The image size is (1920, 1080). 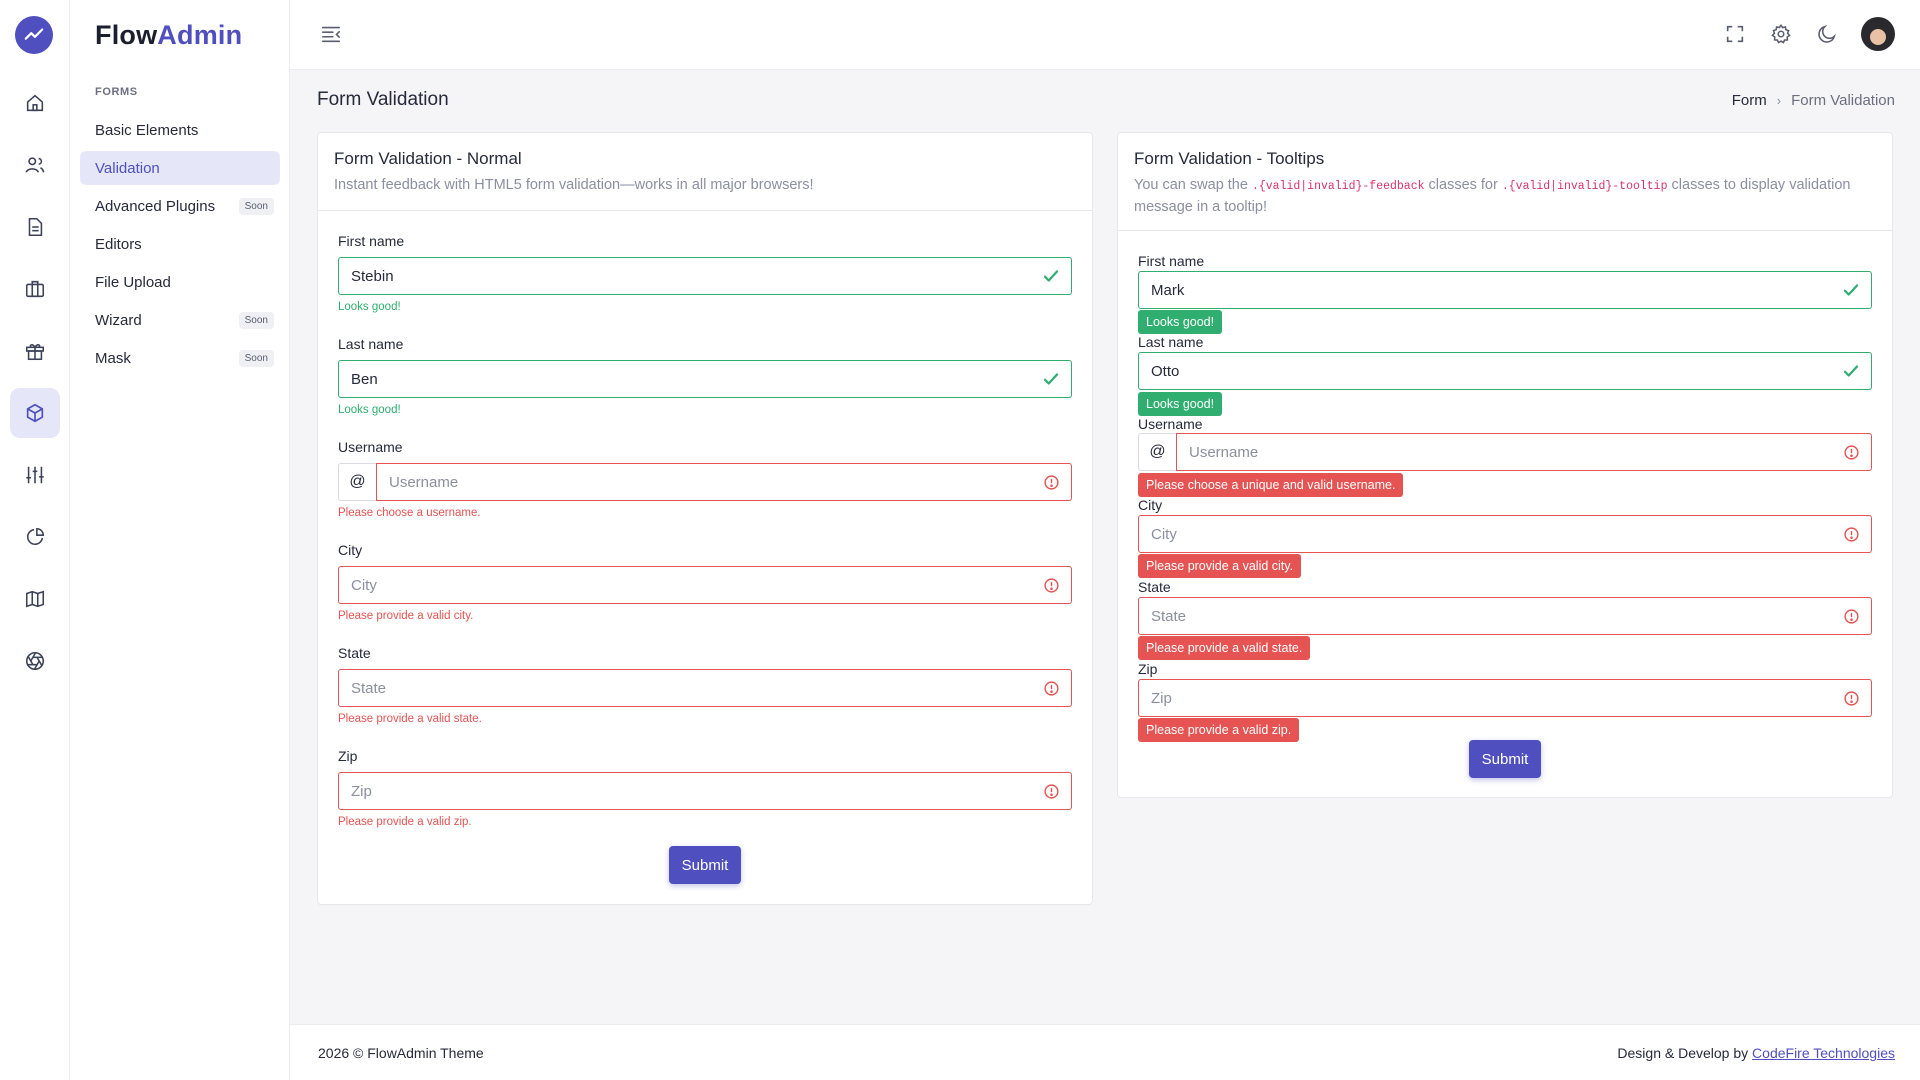 I want to click on tooltip-city-input: City, so click(x=1505, y=534).